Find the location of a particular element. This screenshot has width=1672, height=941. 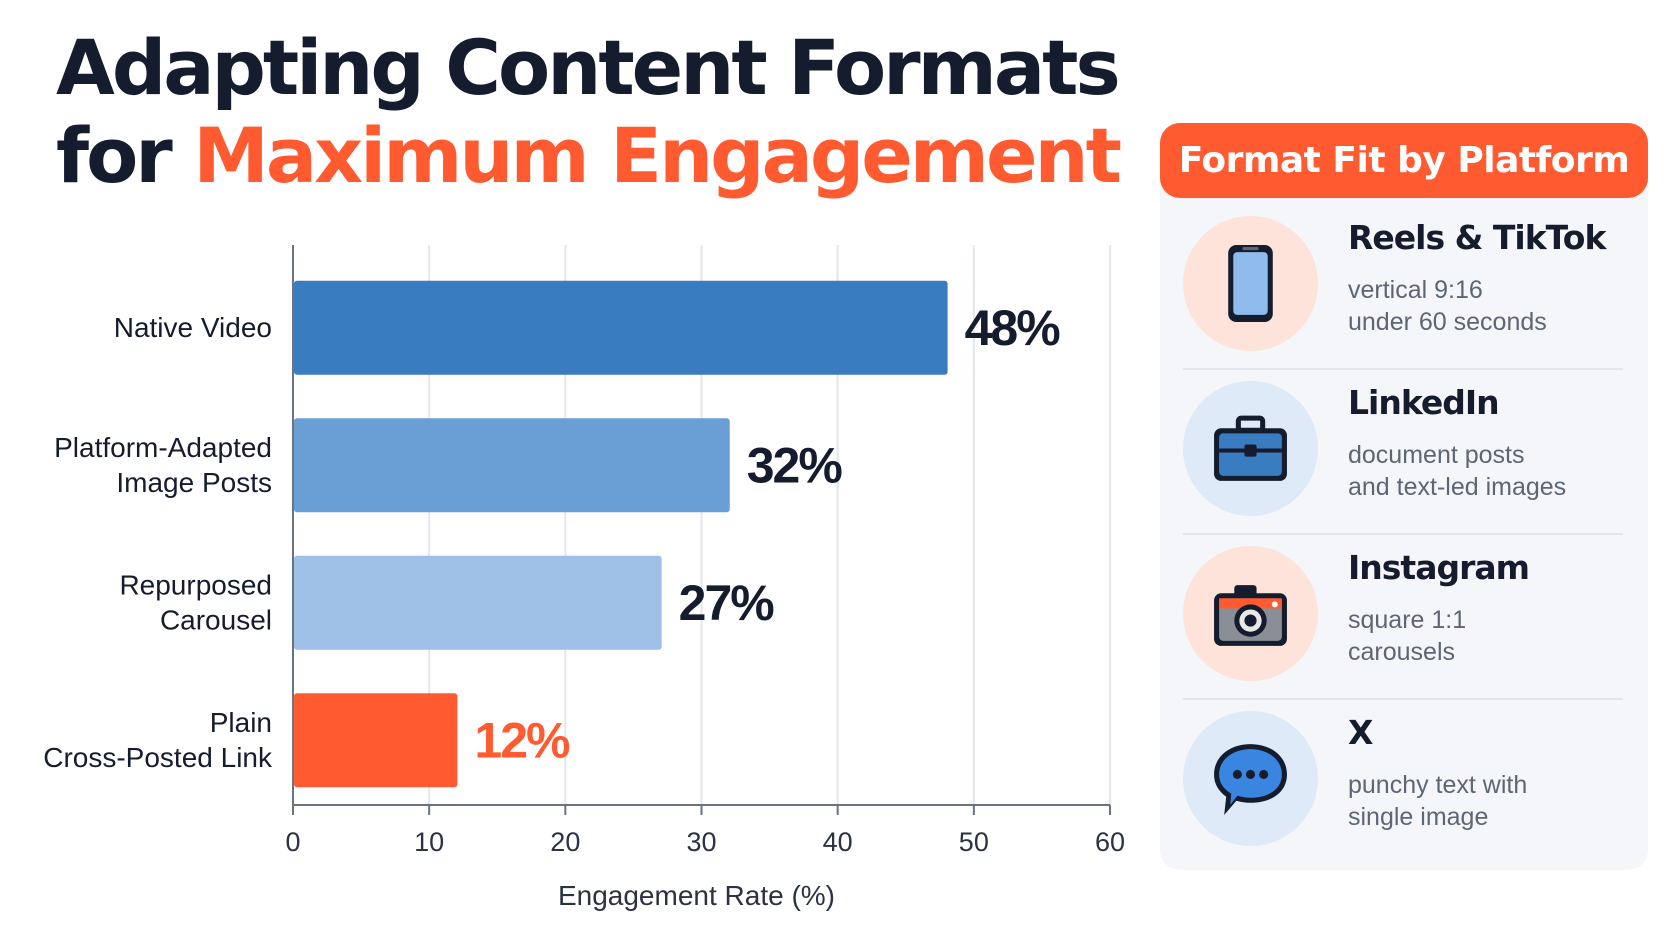

smartphone-icon is located at coordinates (1250, 283).